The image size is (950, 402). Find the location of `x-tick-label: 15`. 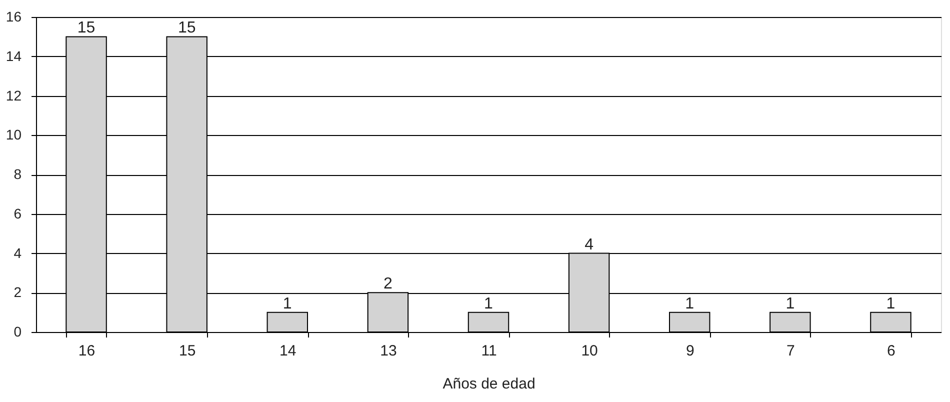

x-tick-label: 15 is located at coordinates (187, 351).